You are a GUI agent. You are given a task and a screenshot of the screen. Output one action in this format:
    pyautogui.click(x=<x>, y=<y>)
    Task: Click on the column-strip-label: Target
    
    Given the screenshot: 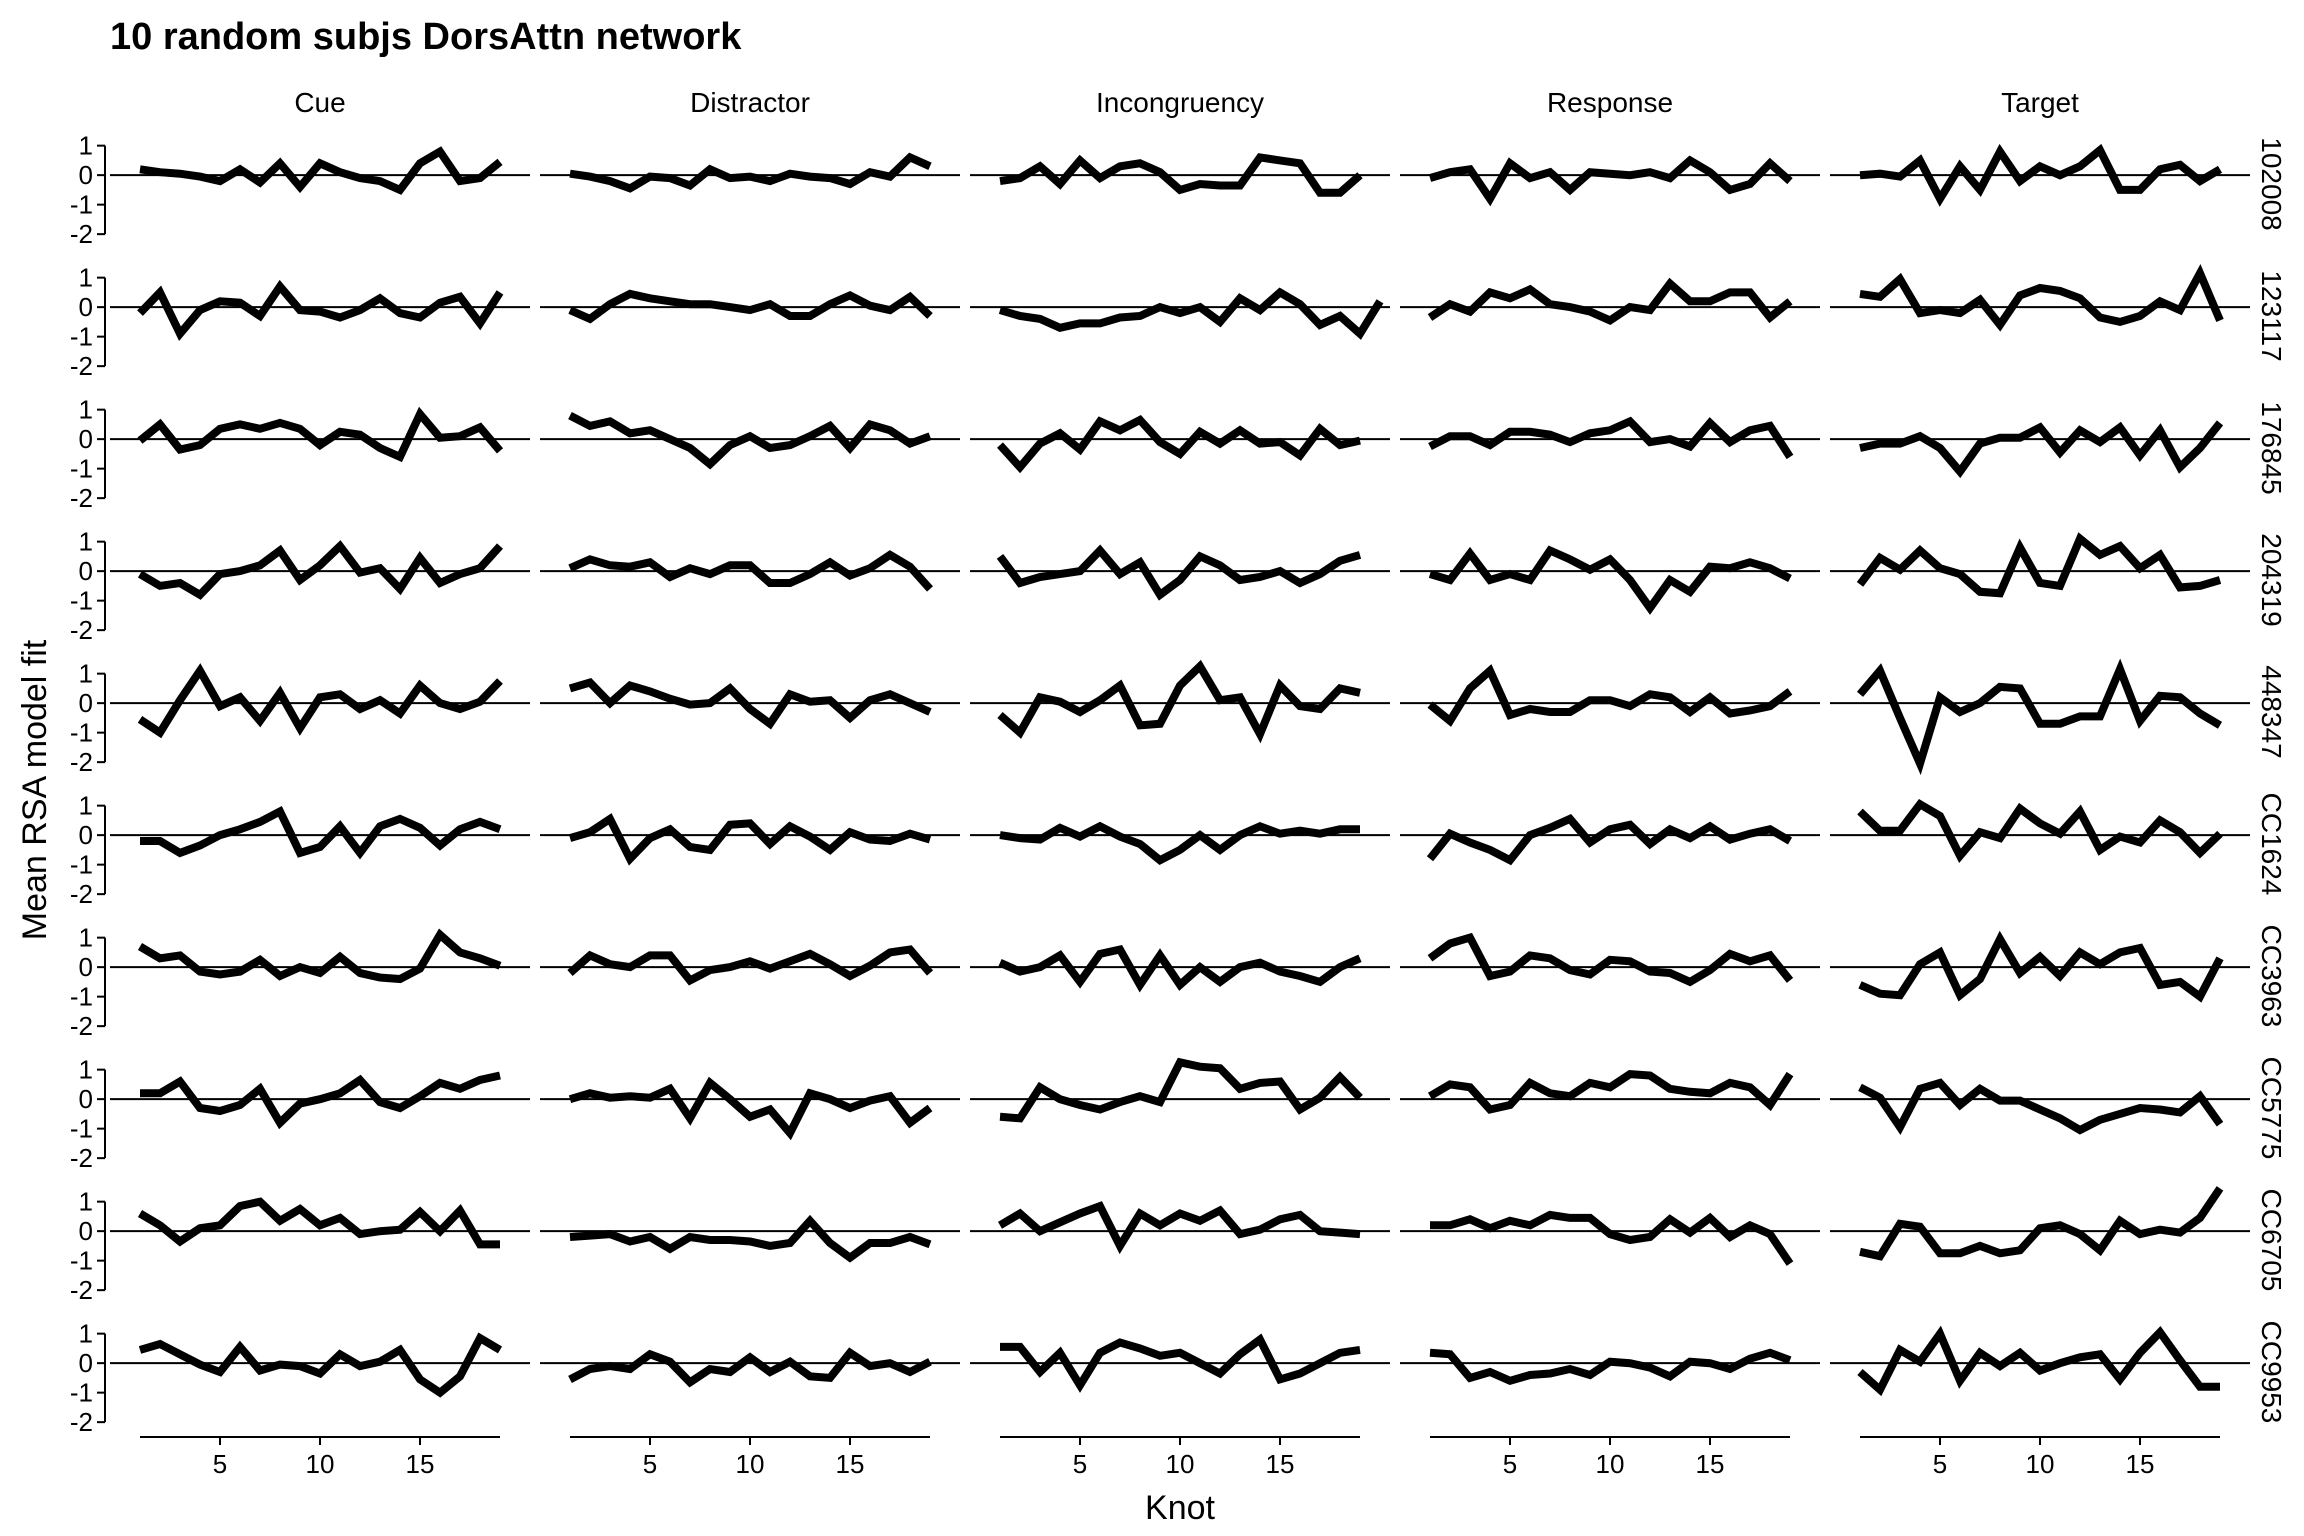 What is the action you would take?
    pyautogui.click(x=2040, y=102)
    